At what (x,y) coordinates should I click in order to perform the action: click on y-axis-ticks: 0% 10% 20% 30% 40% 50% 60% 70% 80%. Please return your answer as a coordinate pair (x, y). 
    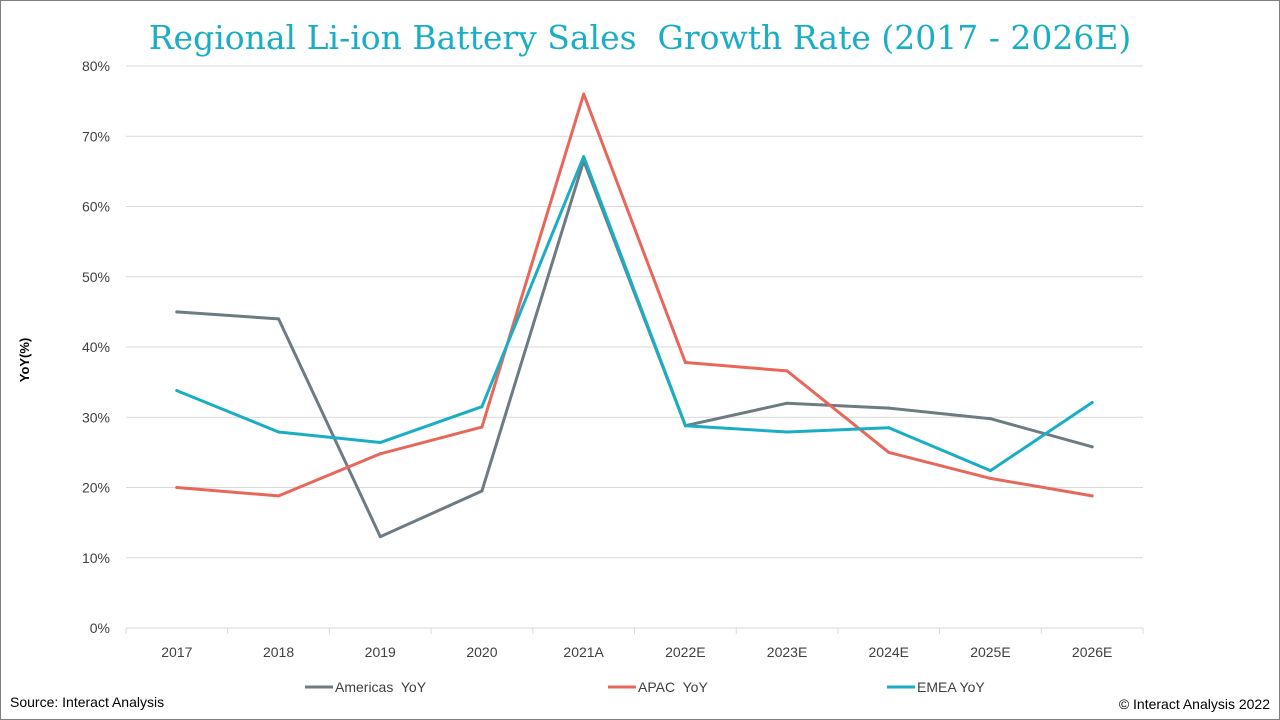
    Looking at the image, I should click on (96, 347).